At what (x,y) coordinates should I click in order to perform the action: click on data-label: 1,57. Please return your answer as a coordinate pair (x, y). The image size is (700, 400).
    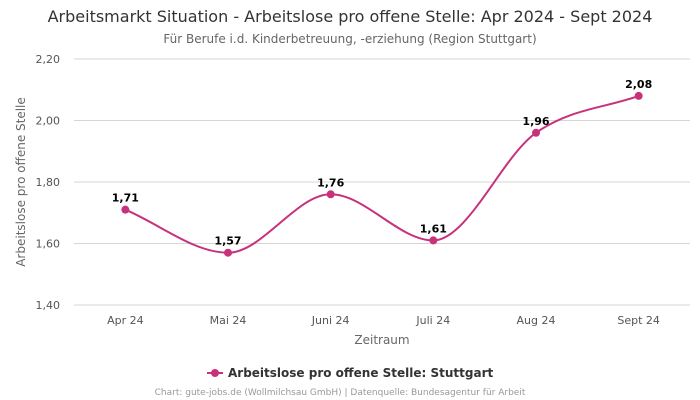
    Looking at the image, I should click on (227, 241).